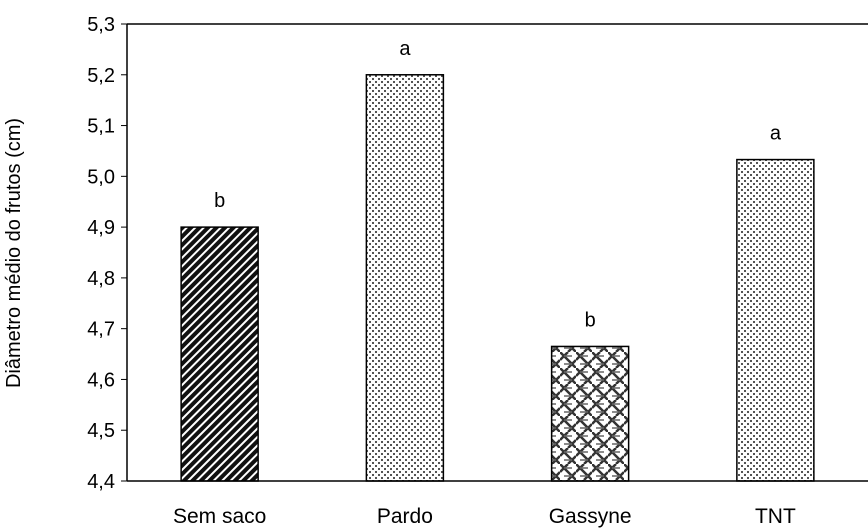 Image resolution: width=868 pixels, height=529 pixels. Describe the element at coordinates (101, 76) in the screenshot. I see `y-tick-label: 5,2` at that location.